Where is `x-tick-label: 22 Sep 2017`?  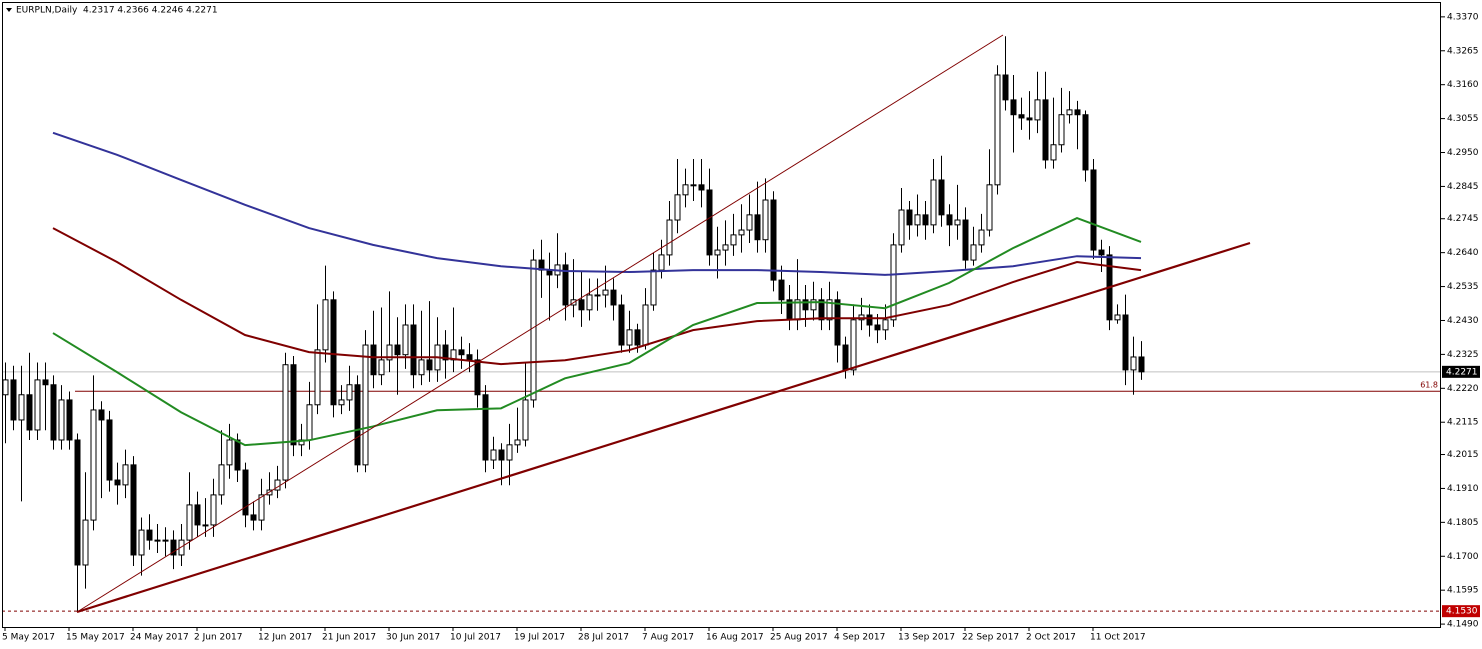 x-tick-label: 22 Sep 2017 is located at coordinates (990, 638).